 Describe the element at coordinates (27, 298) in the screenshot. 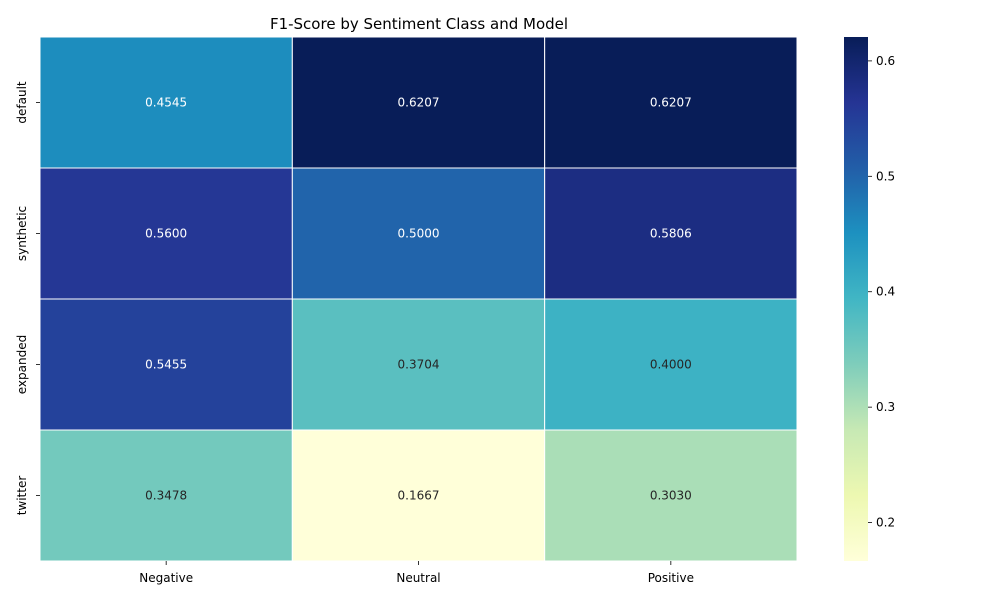

I see `y-axis: default synthetic expanded twitter` at that location.